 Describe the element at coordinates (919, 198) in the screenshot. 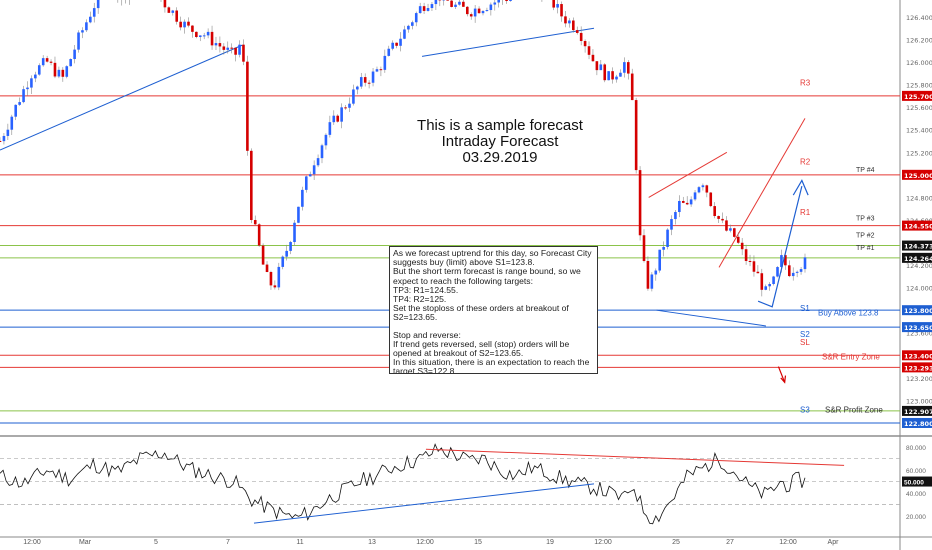

I see `price-tick-label: 124.800` at that location.